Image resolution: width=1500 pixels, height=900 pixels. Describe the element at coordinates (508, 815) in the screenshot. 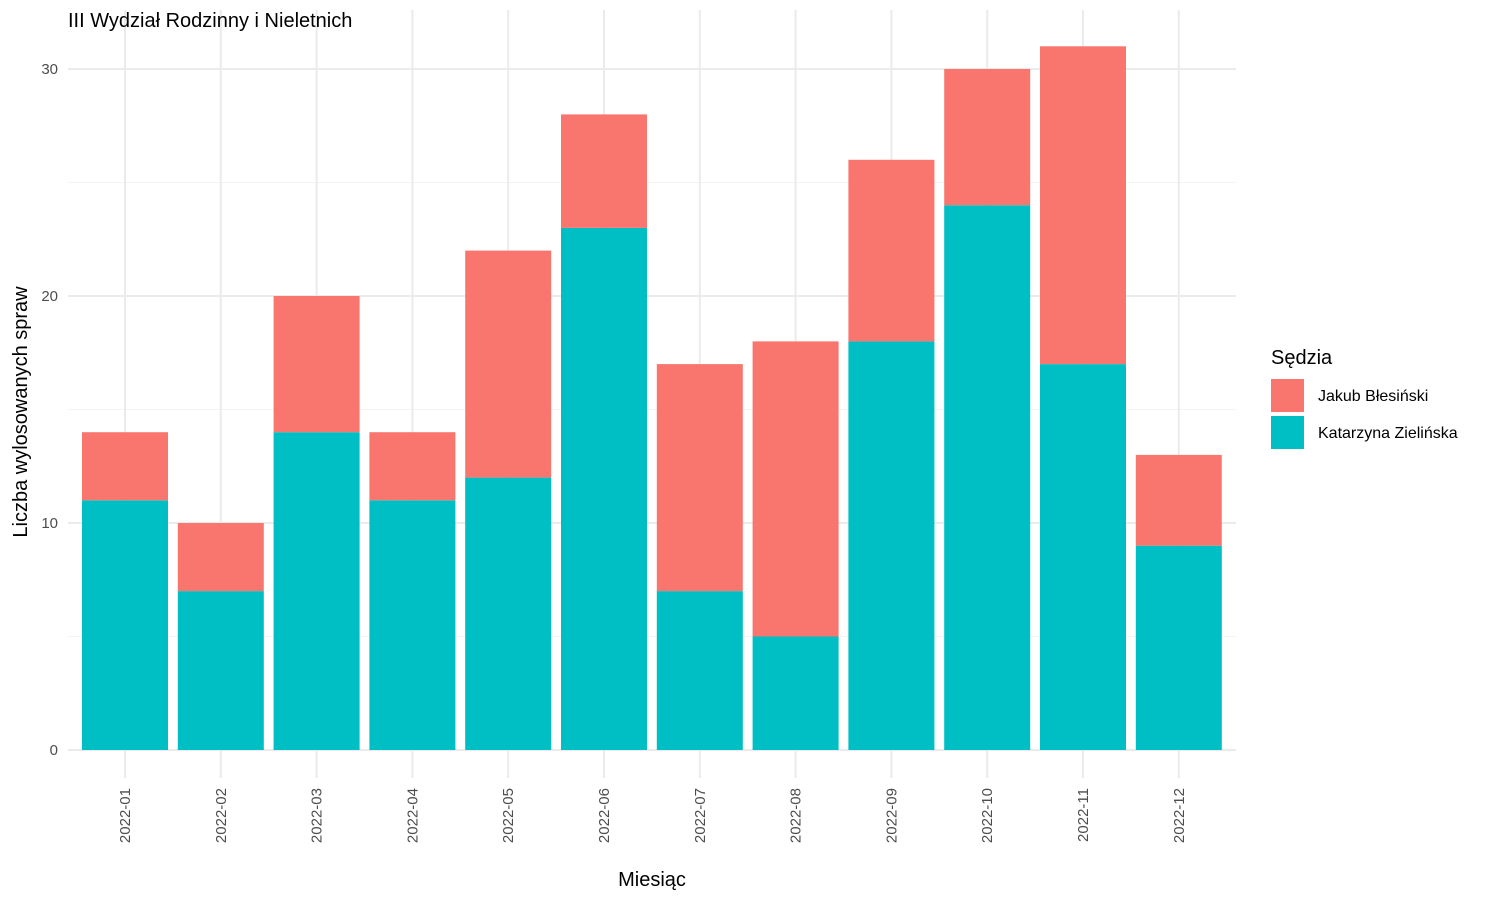

I see `x-tick-label: 2022-05` at that location.